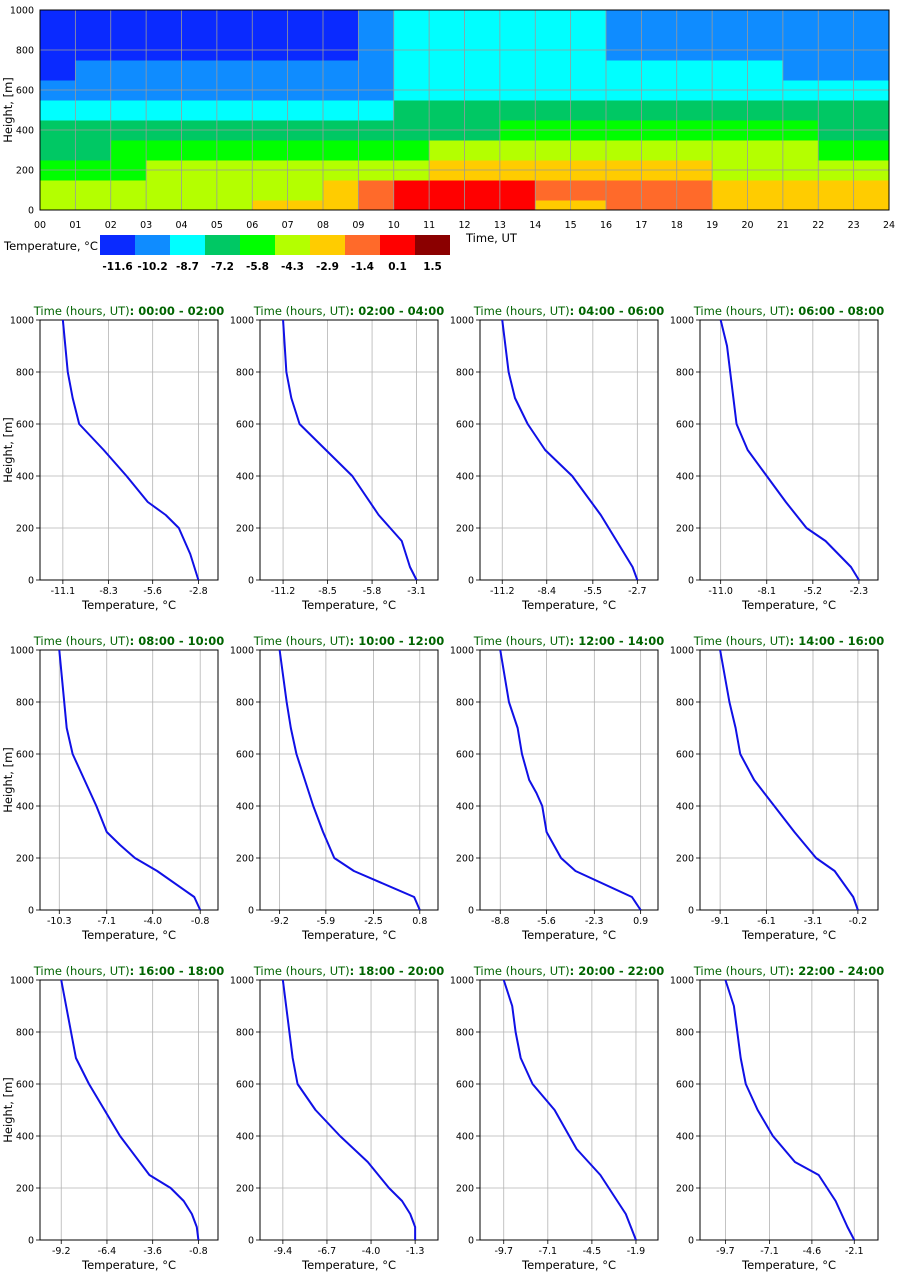 Image resolution: width=900 pixels, height=1280 pixels. What do you see at coordinates (198, 591) in the screenshot?
I see `profile-xtick-label: -2.8` at bounding box center [198, 591].